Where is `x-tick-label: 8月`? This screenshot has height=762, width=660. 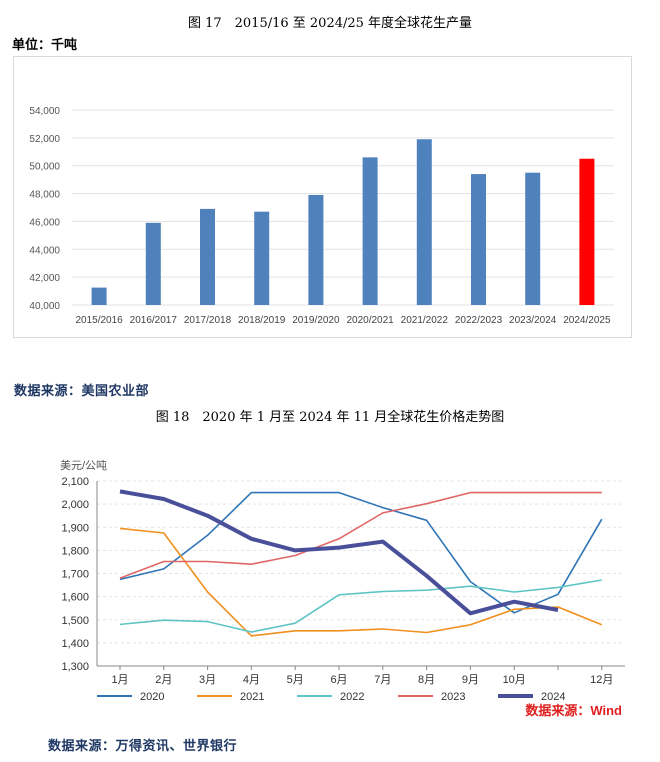 x-tick-label: 8月 is located at coordinates (426, 680).